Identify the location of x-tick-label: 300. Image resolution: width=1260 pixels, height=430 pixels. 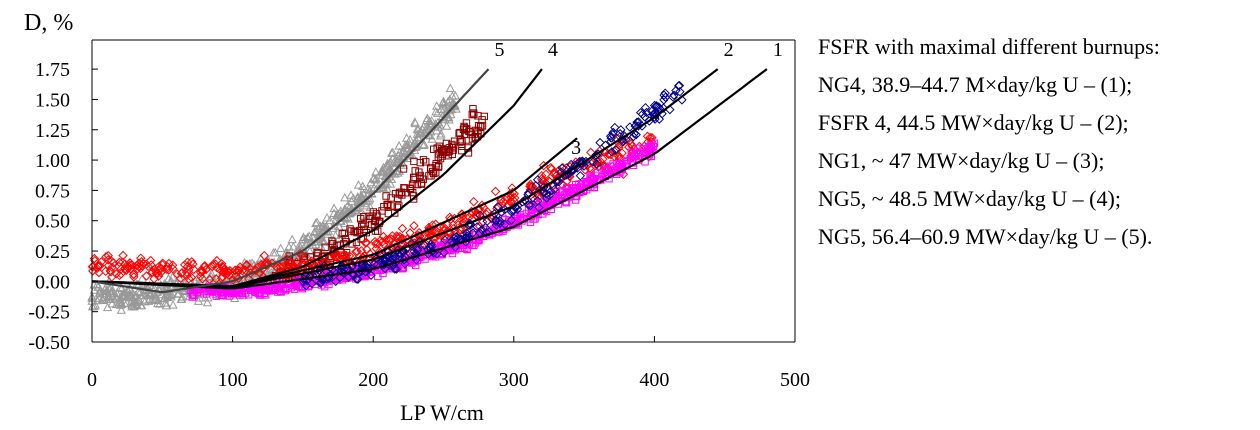
(514, 380).